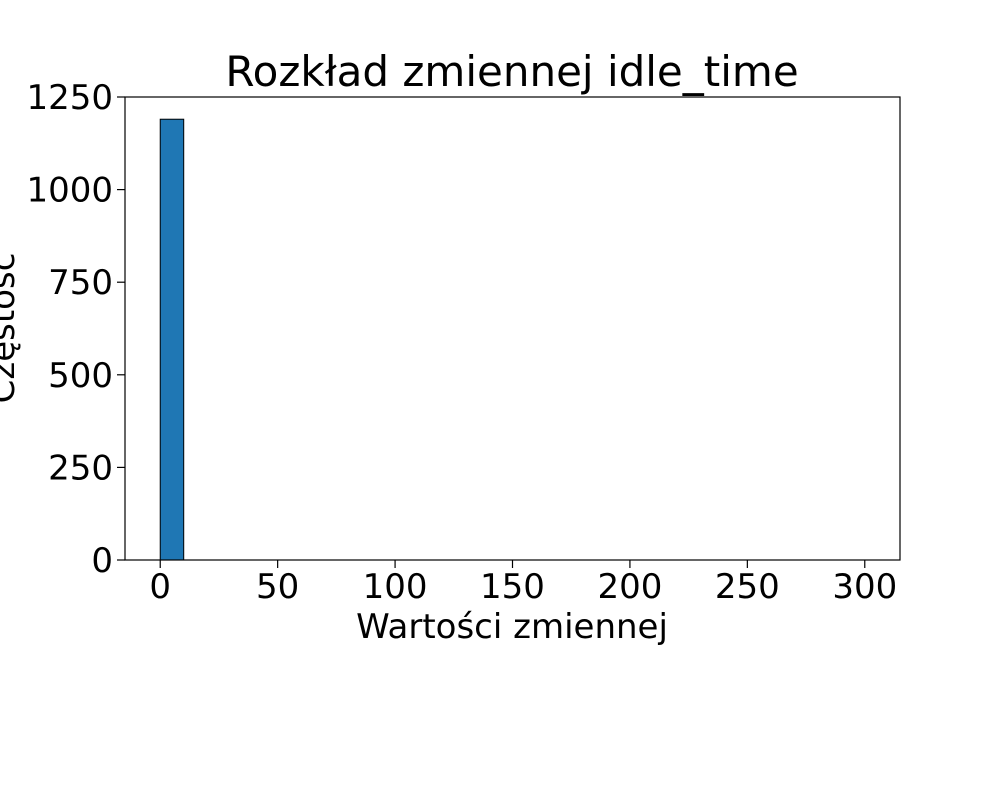 This screenshot has width=1000, height=800. I want to click on x-tick-label: 100, so click(395, 587).